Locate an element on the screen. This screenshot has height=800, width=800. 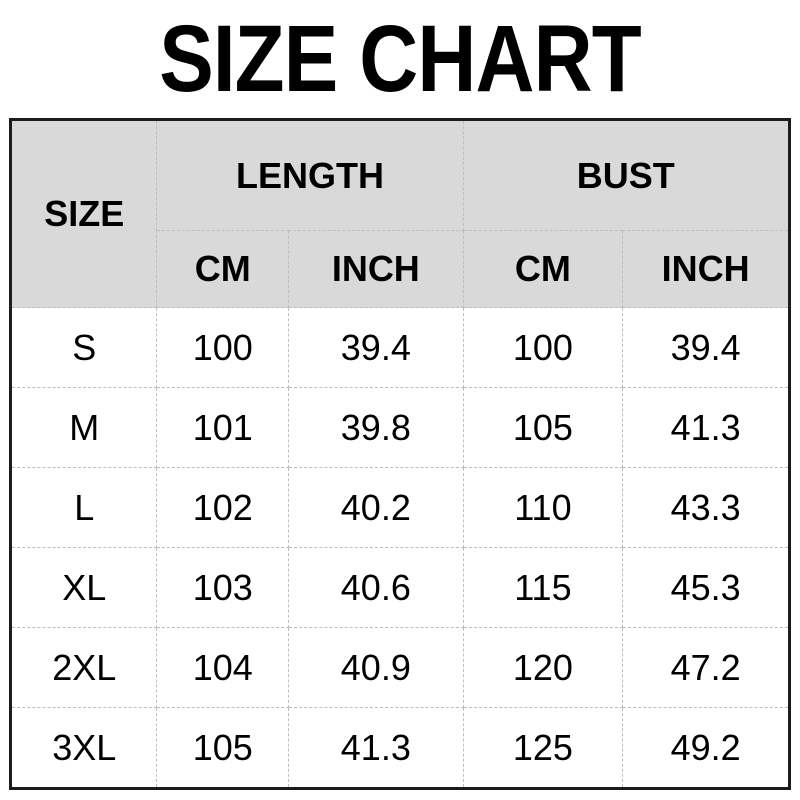
length-group-header: LENGTH is located at coordinates (310, 175).